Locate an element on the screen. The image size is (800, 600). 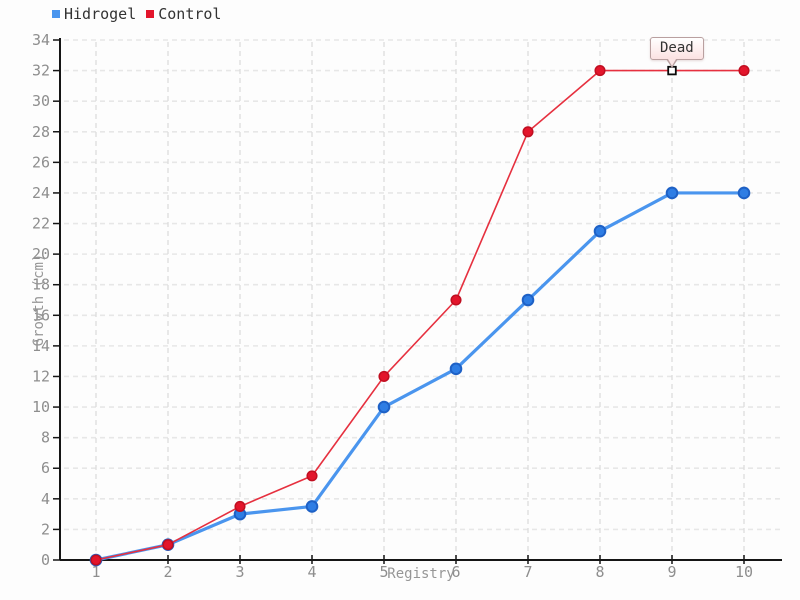
legend-swatch-hidrogel is located at coordinates (56, 14).